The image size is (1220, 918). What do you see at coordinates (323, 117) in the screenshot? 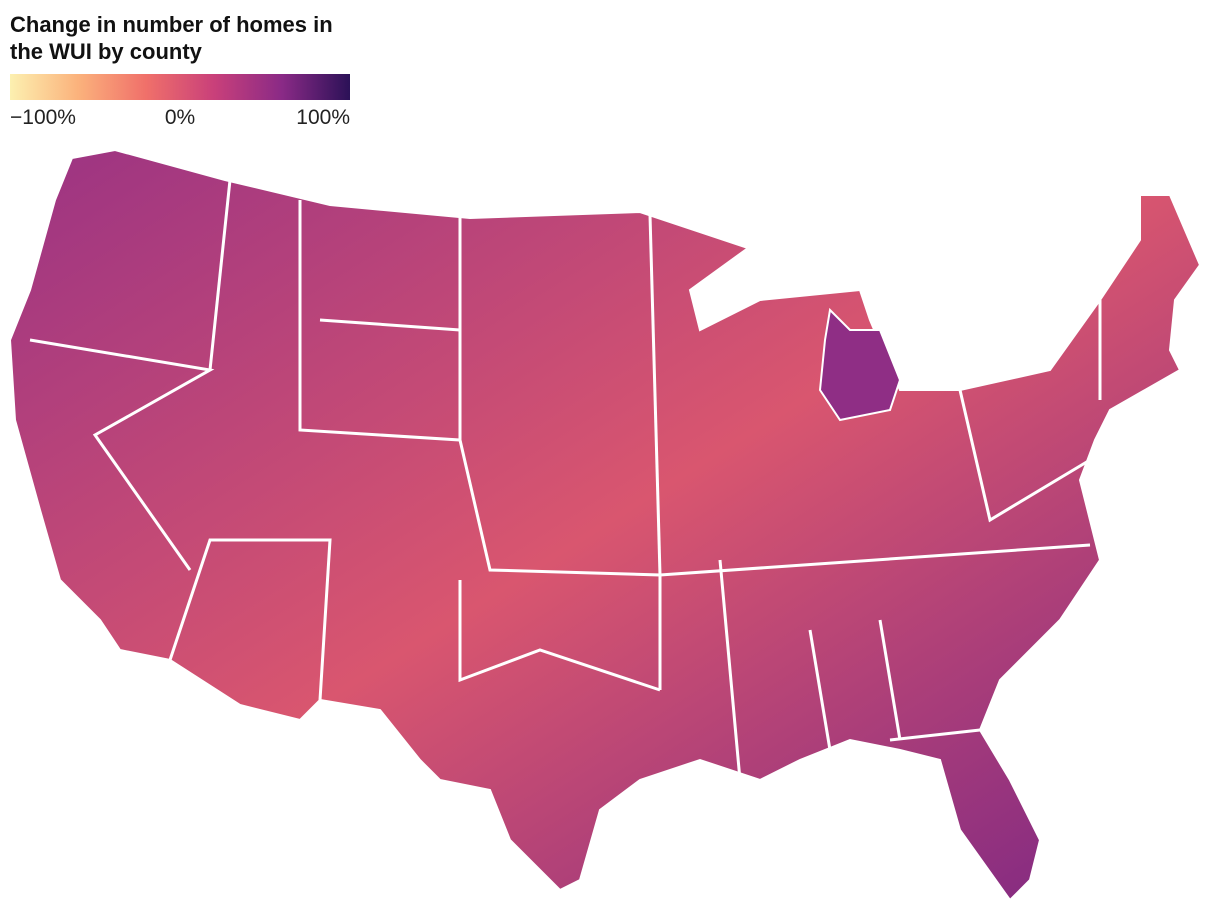
I see `legend-tick-label: 100%` at bounding box center [323, 117].